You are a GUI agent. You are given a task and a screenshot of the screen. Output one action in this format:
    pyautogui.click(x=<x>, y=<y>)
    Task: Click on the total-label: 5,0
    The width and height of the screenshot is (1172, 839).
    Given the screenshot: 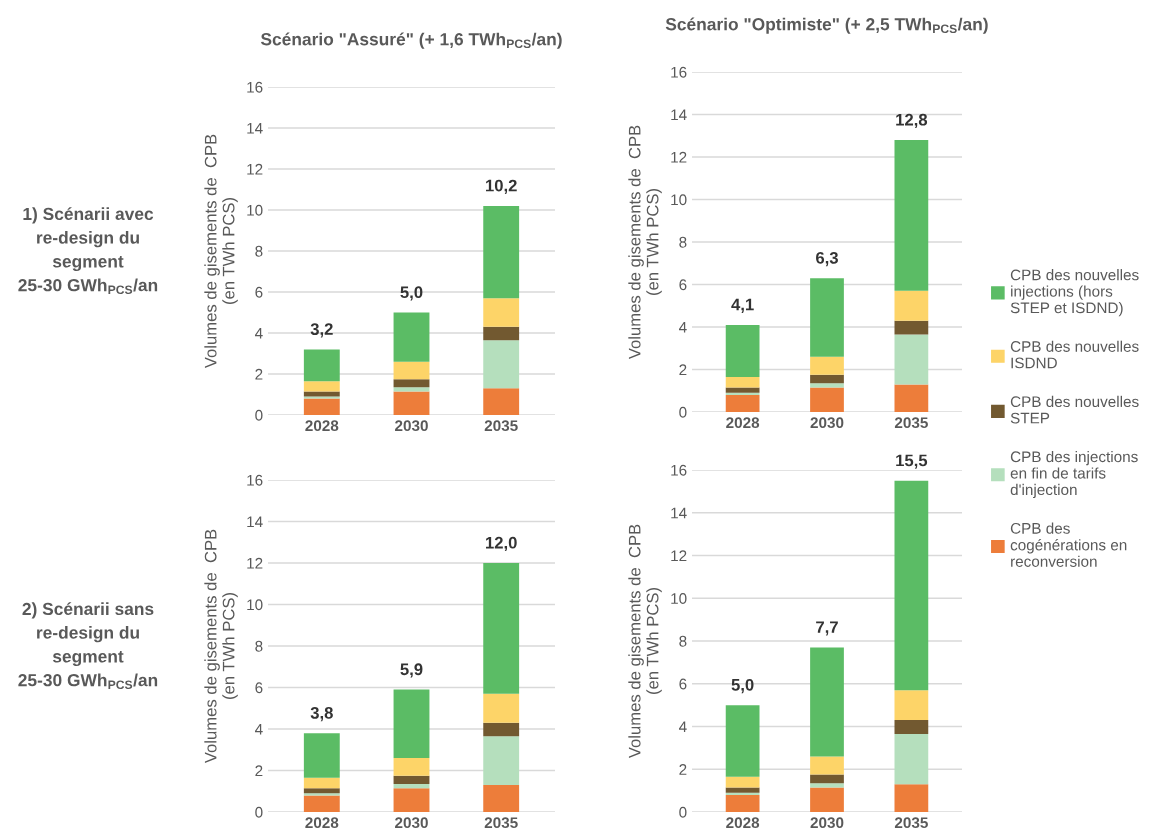 What is the action you would take?
    pyautogui.click(x=742, y=686)
    